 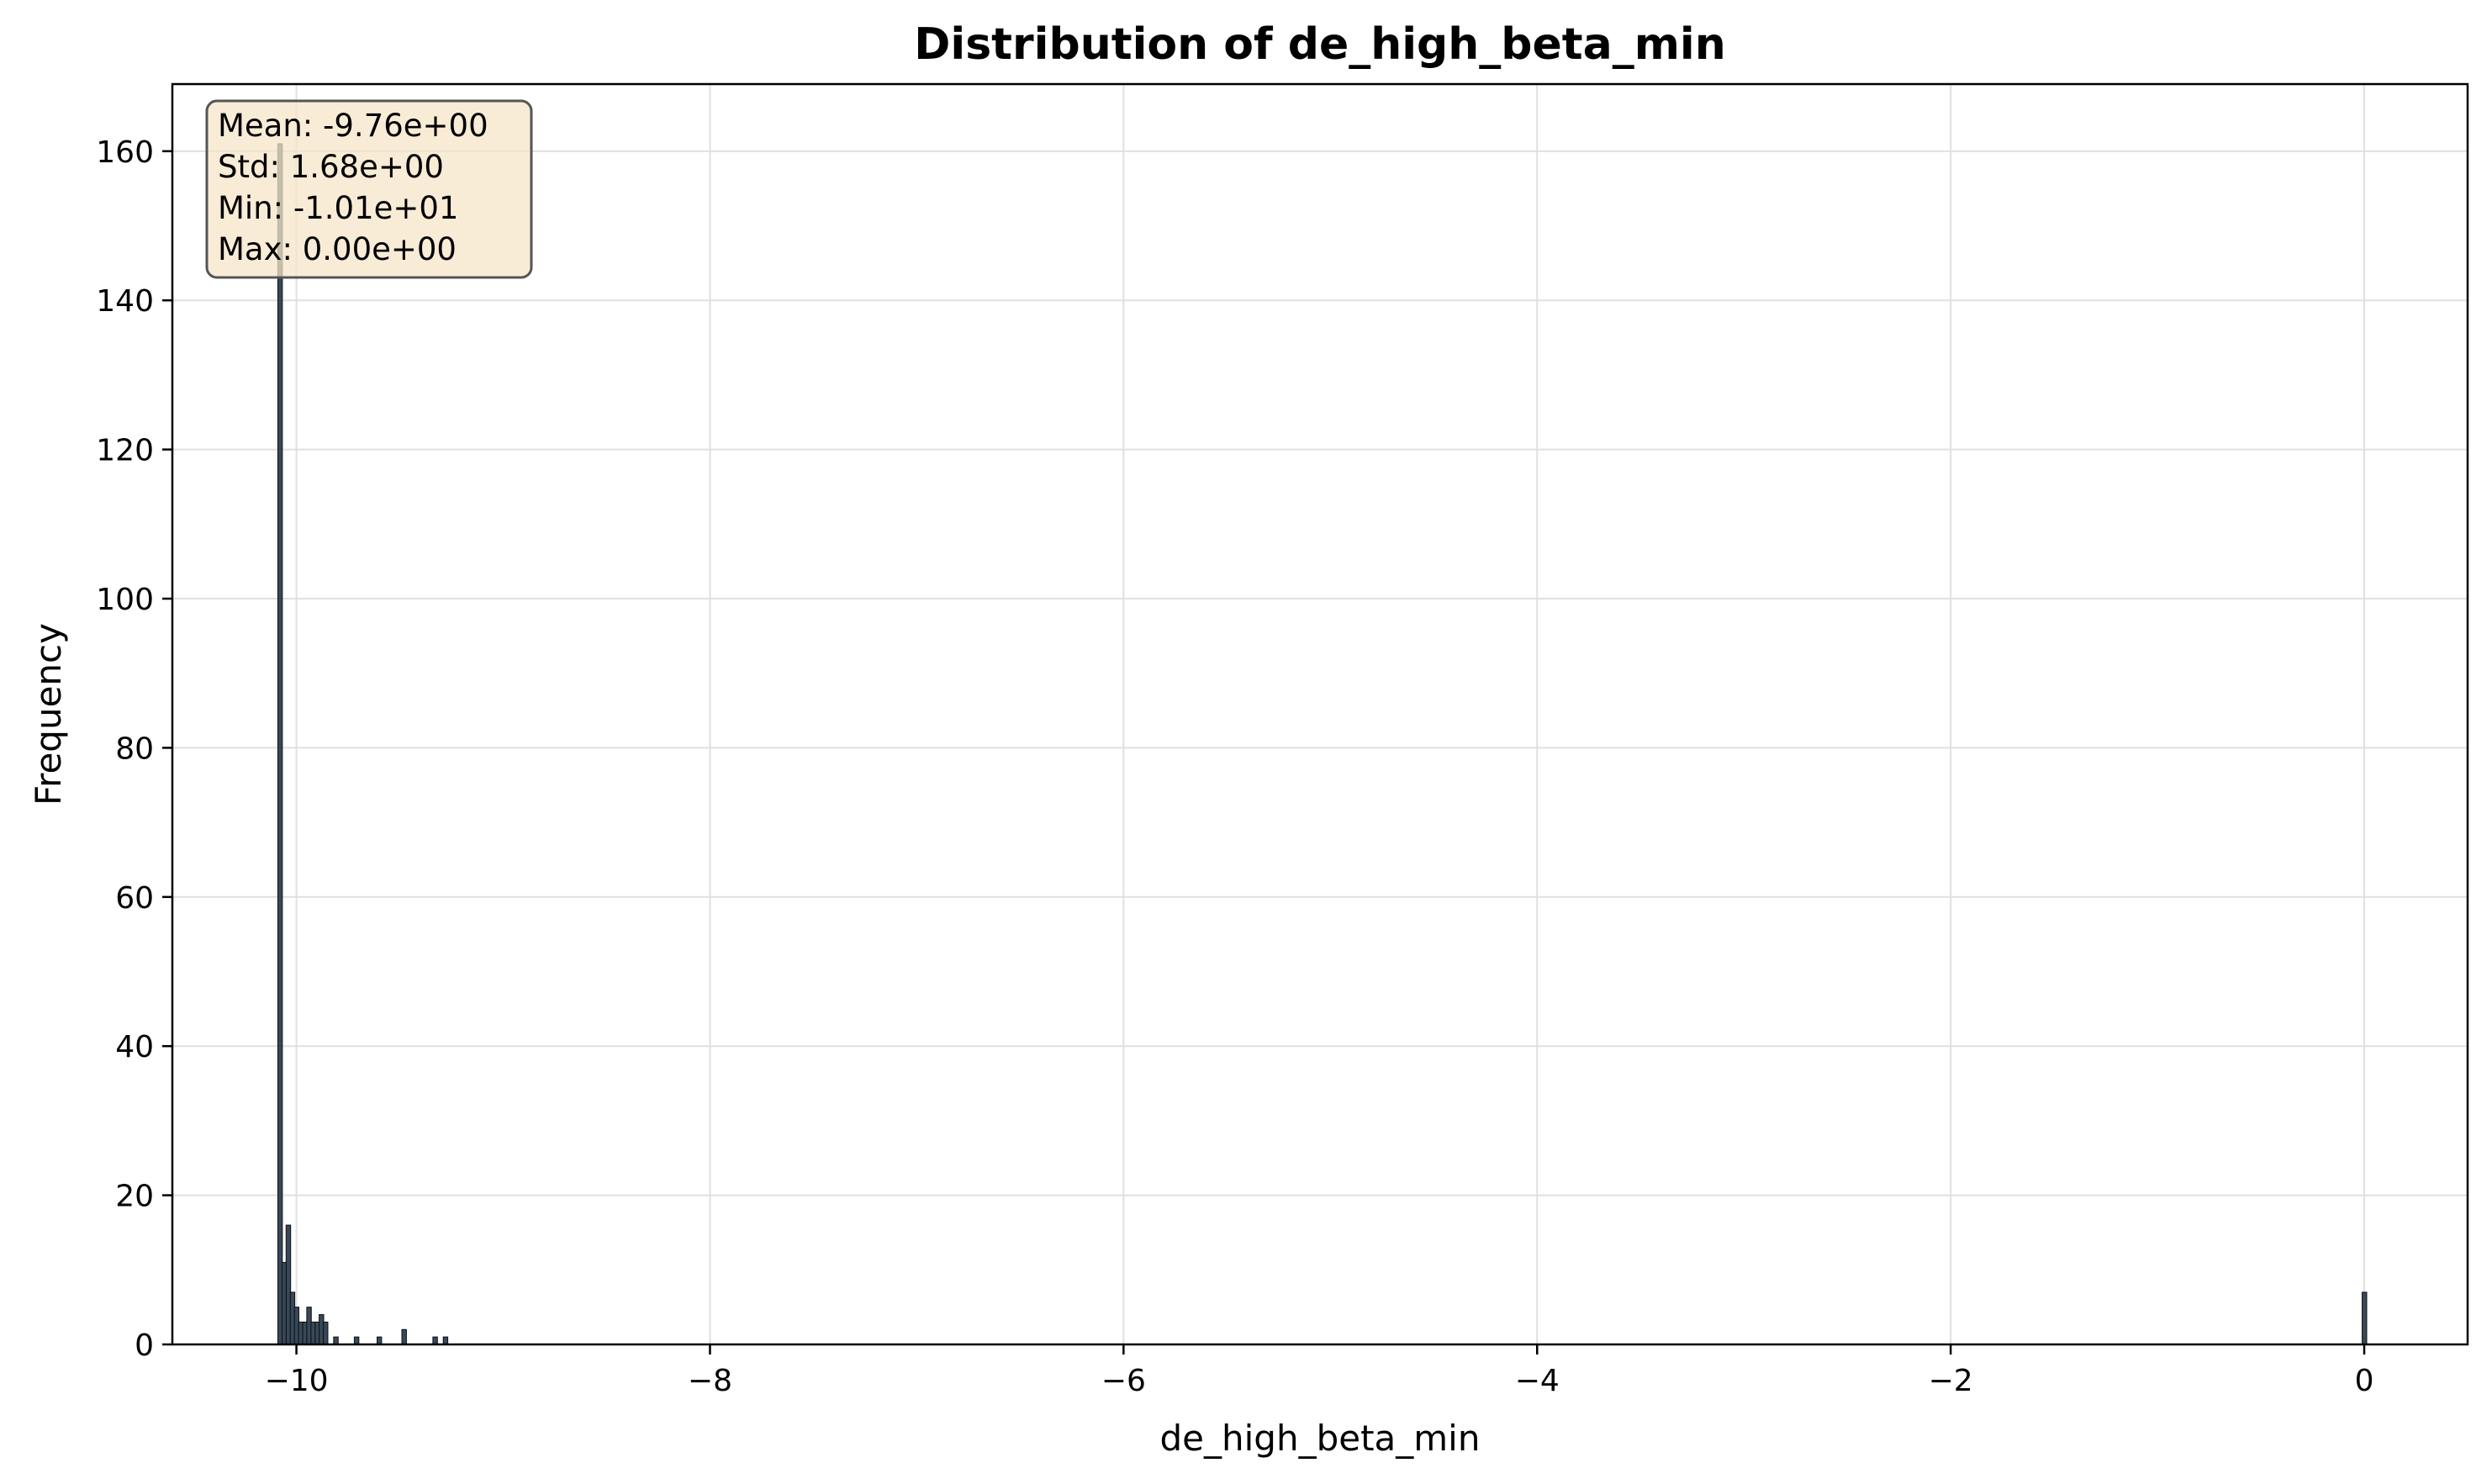 I want to click on stats-min: Min: -1.01e+01, so click(x=338, y=208).